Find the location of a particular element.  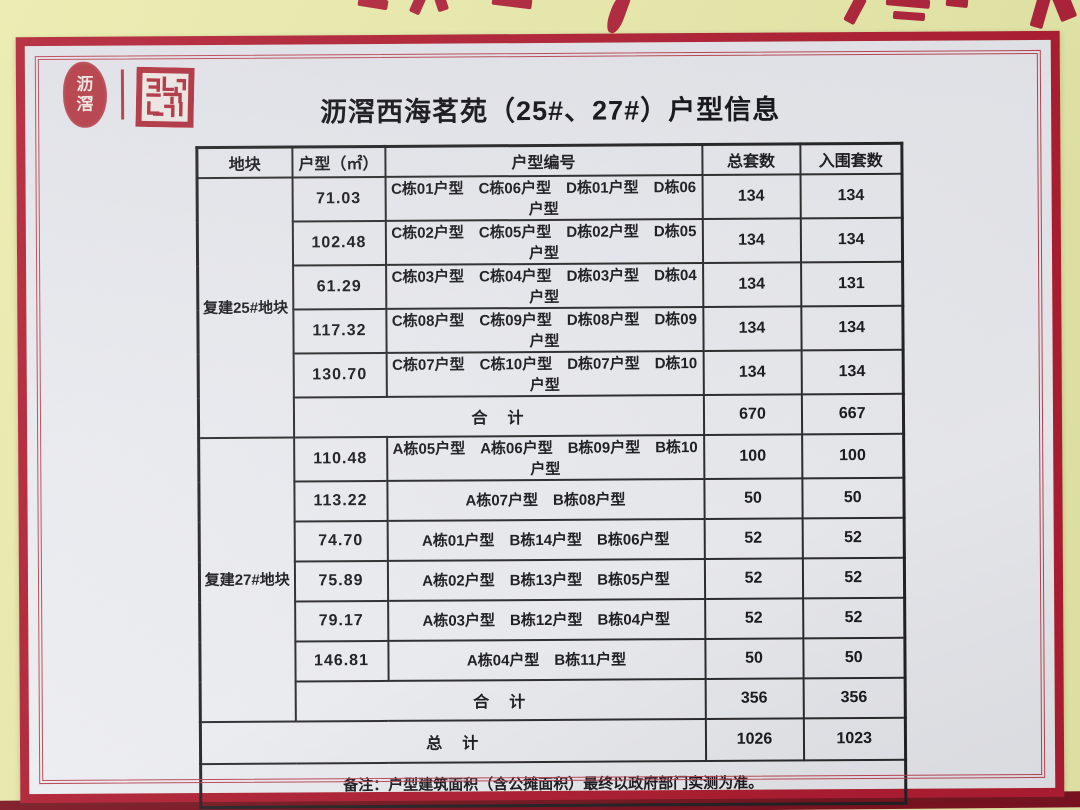

area-cell: 74.70 is located at coordinates (341, 541).